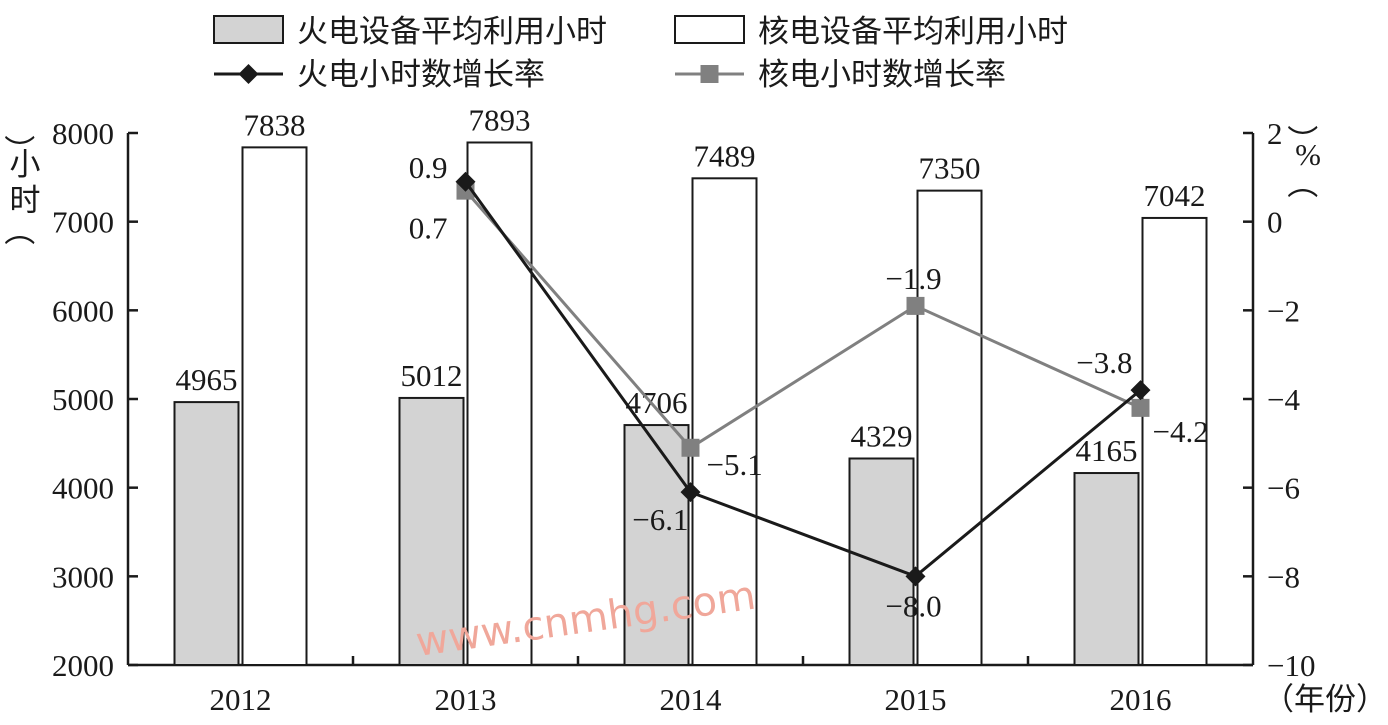 Image resolution: width=1388 pixels, height=725 pixels. What do you see at coordinates (466, 699) in the screenshot?
I see `x-tick-label: 2013` at bounding box center [466, 699].